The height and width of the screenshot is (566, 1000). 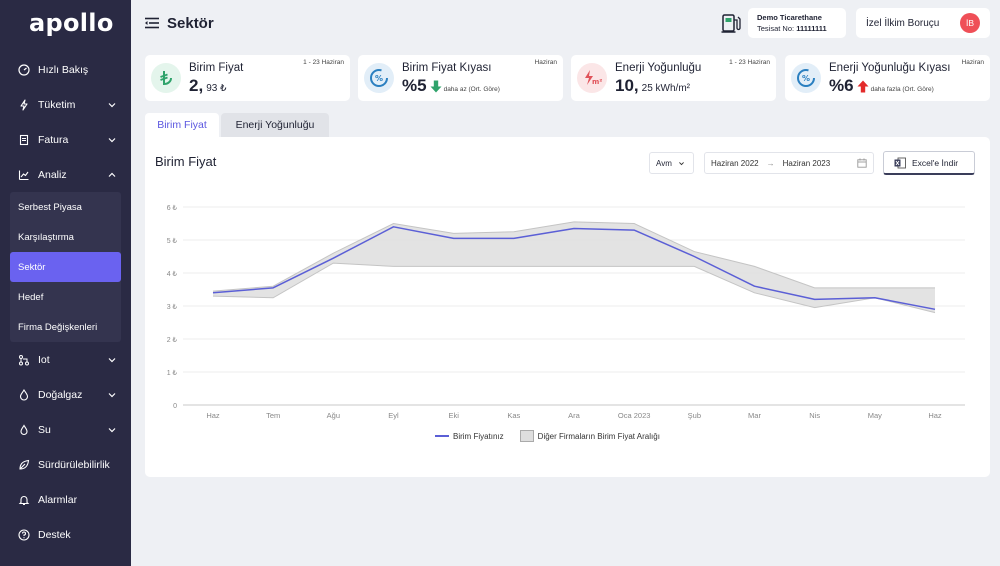 What do you see at coordinates (694, 415) in the screenshot?
I see `x-tick-label: Şub` at bounding box center [694, 415].